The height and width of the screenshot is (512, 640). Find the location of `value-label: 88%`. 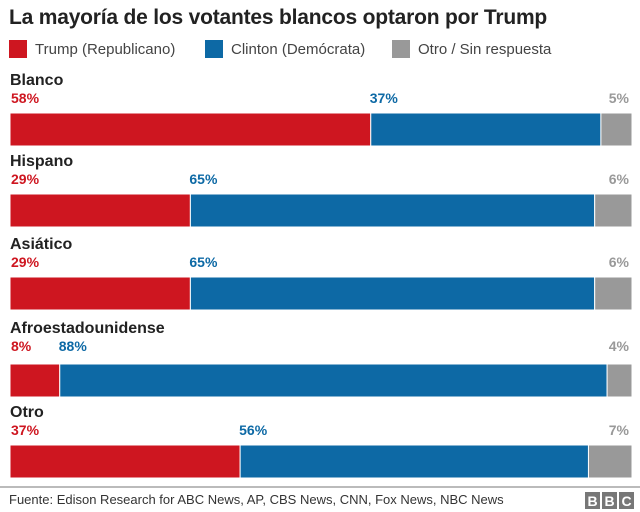

value-label: 88% is located at coordinates (73, 346).